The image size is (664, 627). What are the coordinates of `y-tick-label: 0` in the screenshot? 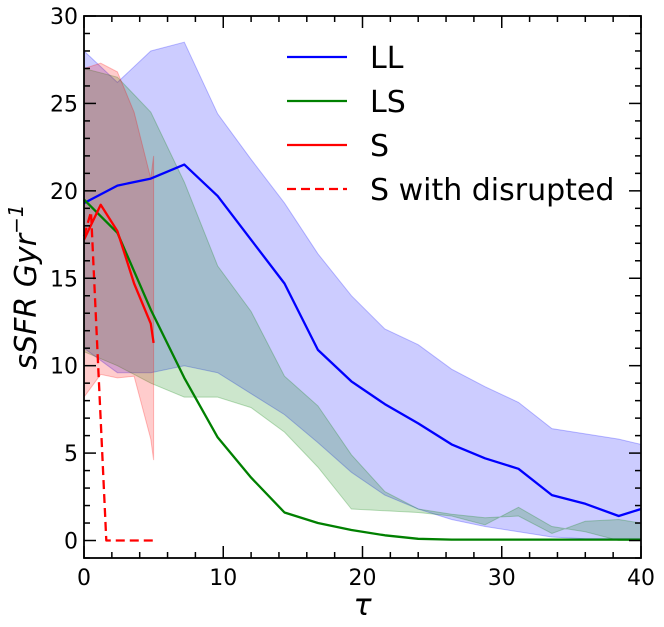 It's located at (71, 542).